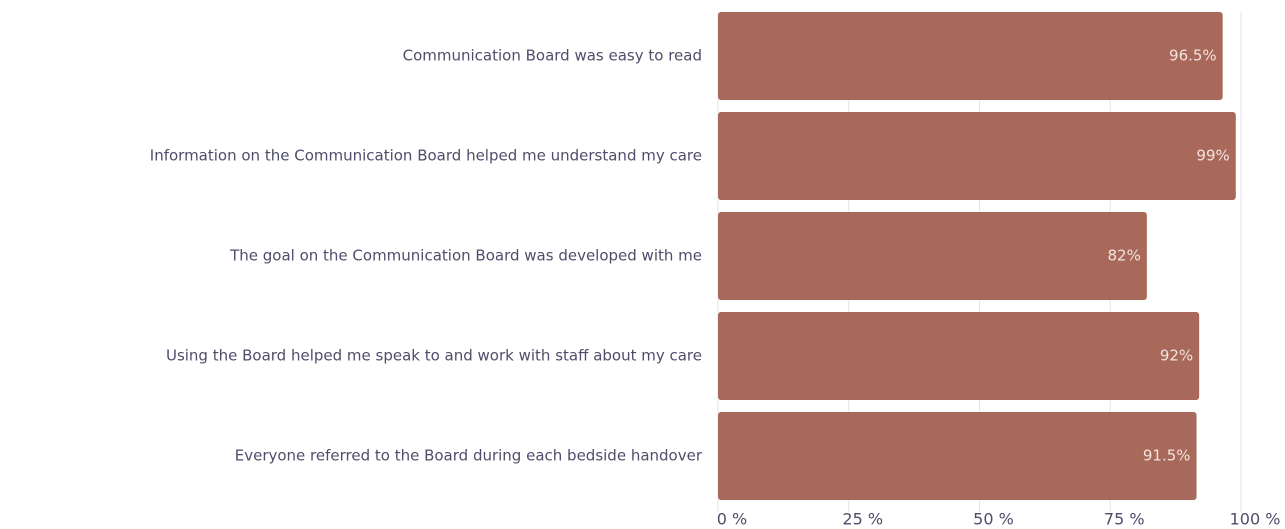 This screenshot has height=529, width=1285. What do you see at coordinates (732, 519) in the screenshot?
I see `x-tick-label: 0 %` at bounding box center [732, 519].